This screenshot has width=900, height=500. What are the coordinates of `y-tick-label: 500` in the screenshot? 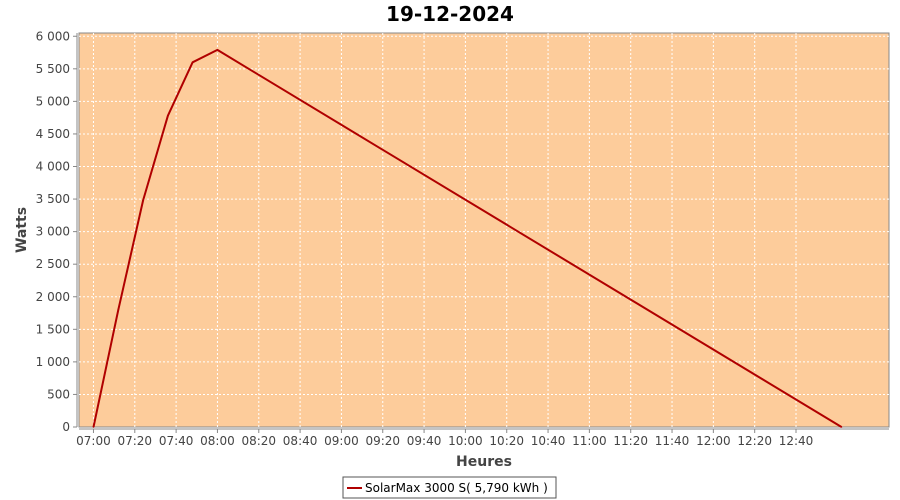 It's located at (58, 394).